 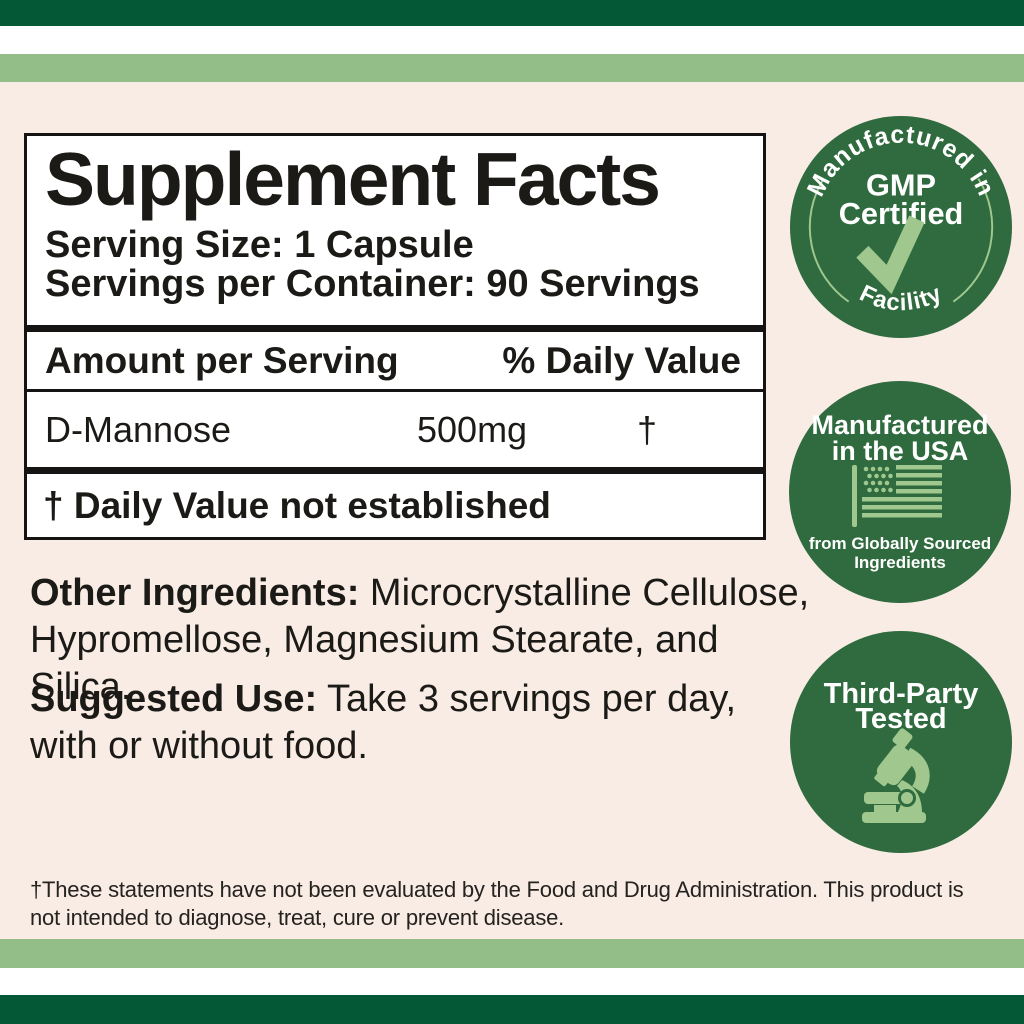 I want to click on gmp-line2: Certified, so click(x=901, y=213).